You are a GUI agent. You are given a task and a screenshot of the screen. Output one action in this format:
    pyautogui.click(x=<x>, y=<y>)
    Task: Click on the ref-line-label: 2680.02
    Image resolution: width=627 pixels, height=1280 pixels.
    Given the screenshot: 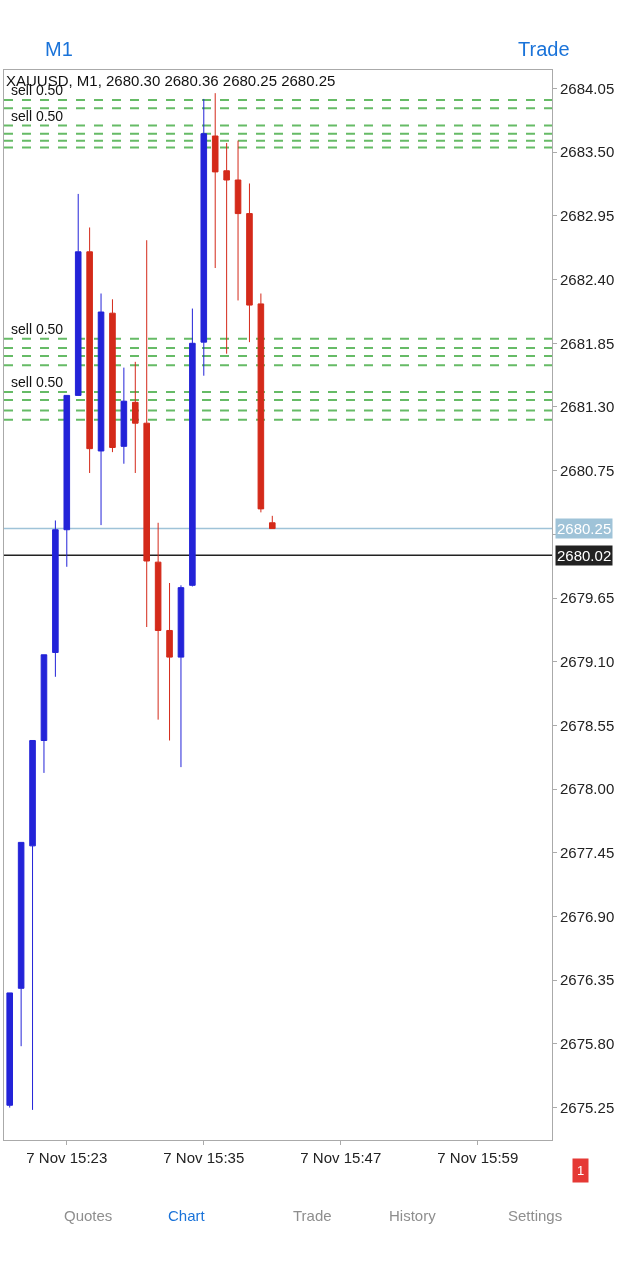 What is the action you would take?
    pyautogui.click(x=584, y=555)
    